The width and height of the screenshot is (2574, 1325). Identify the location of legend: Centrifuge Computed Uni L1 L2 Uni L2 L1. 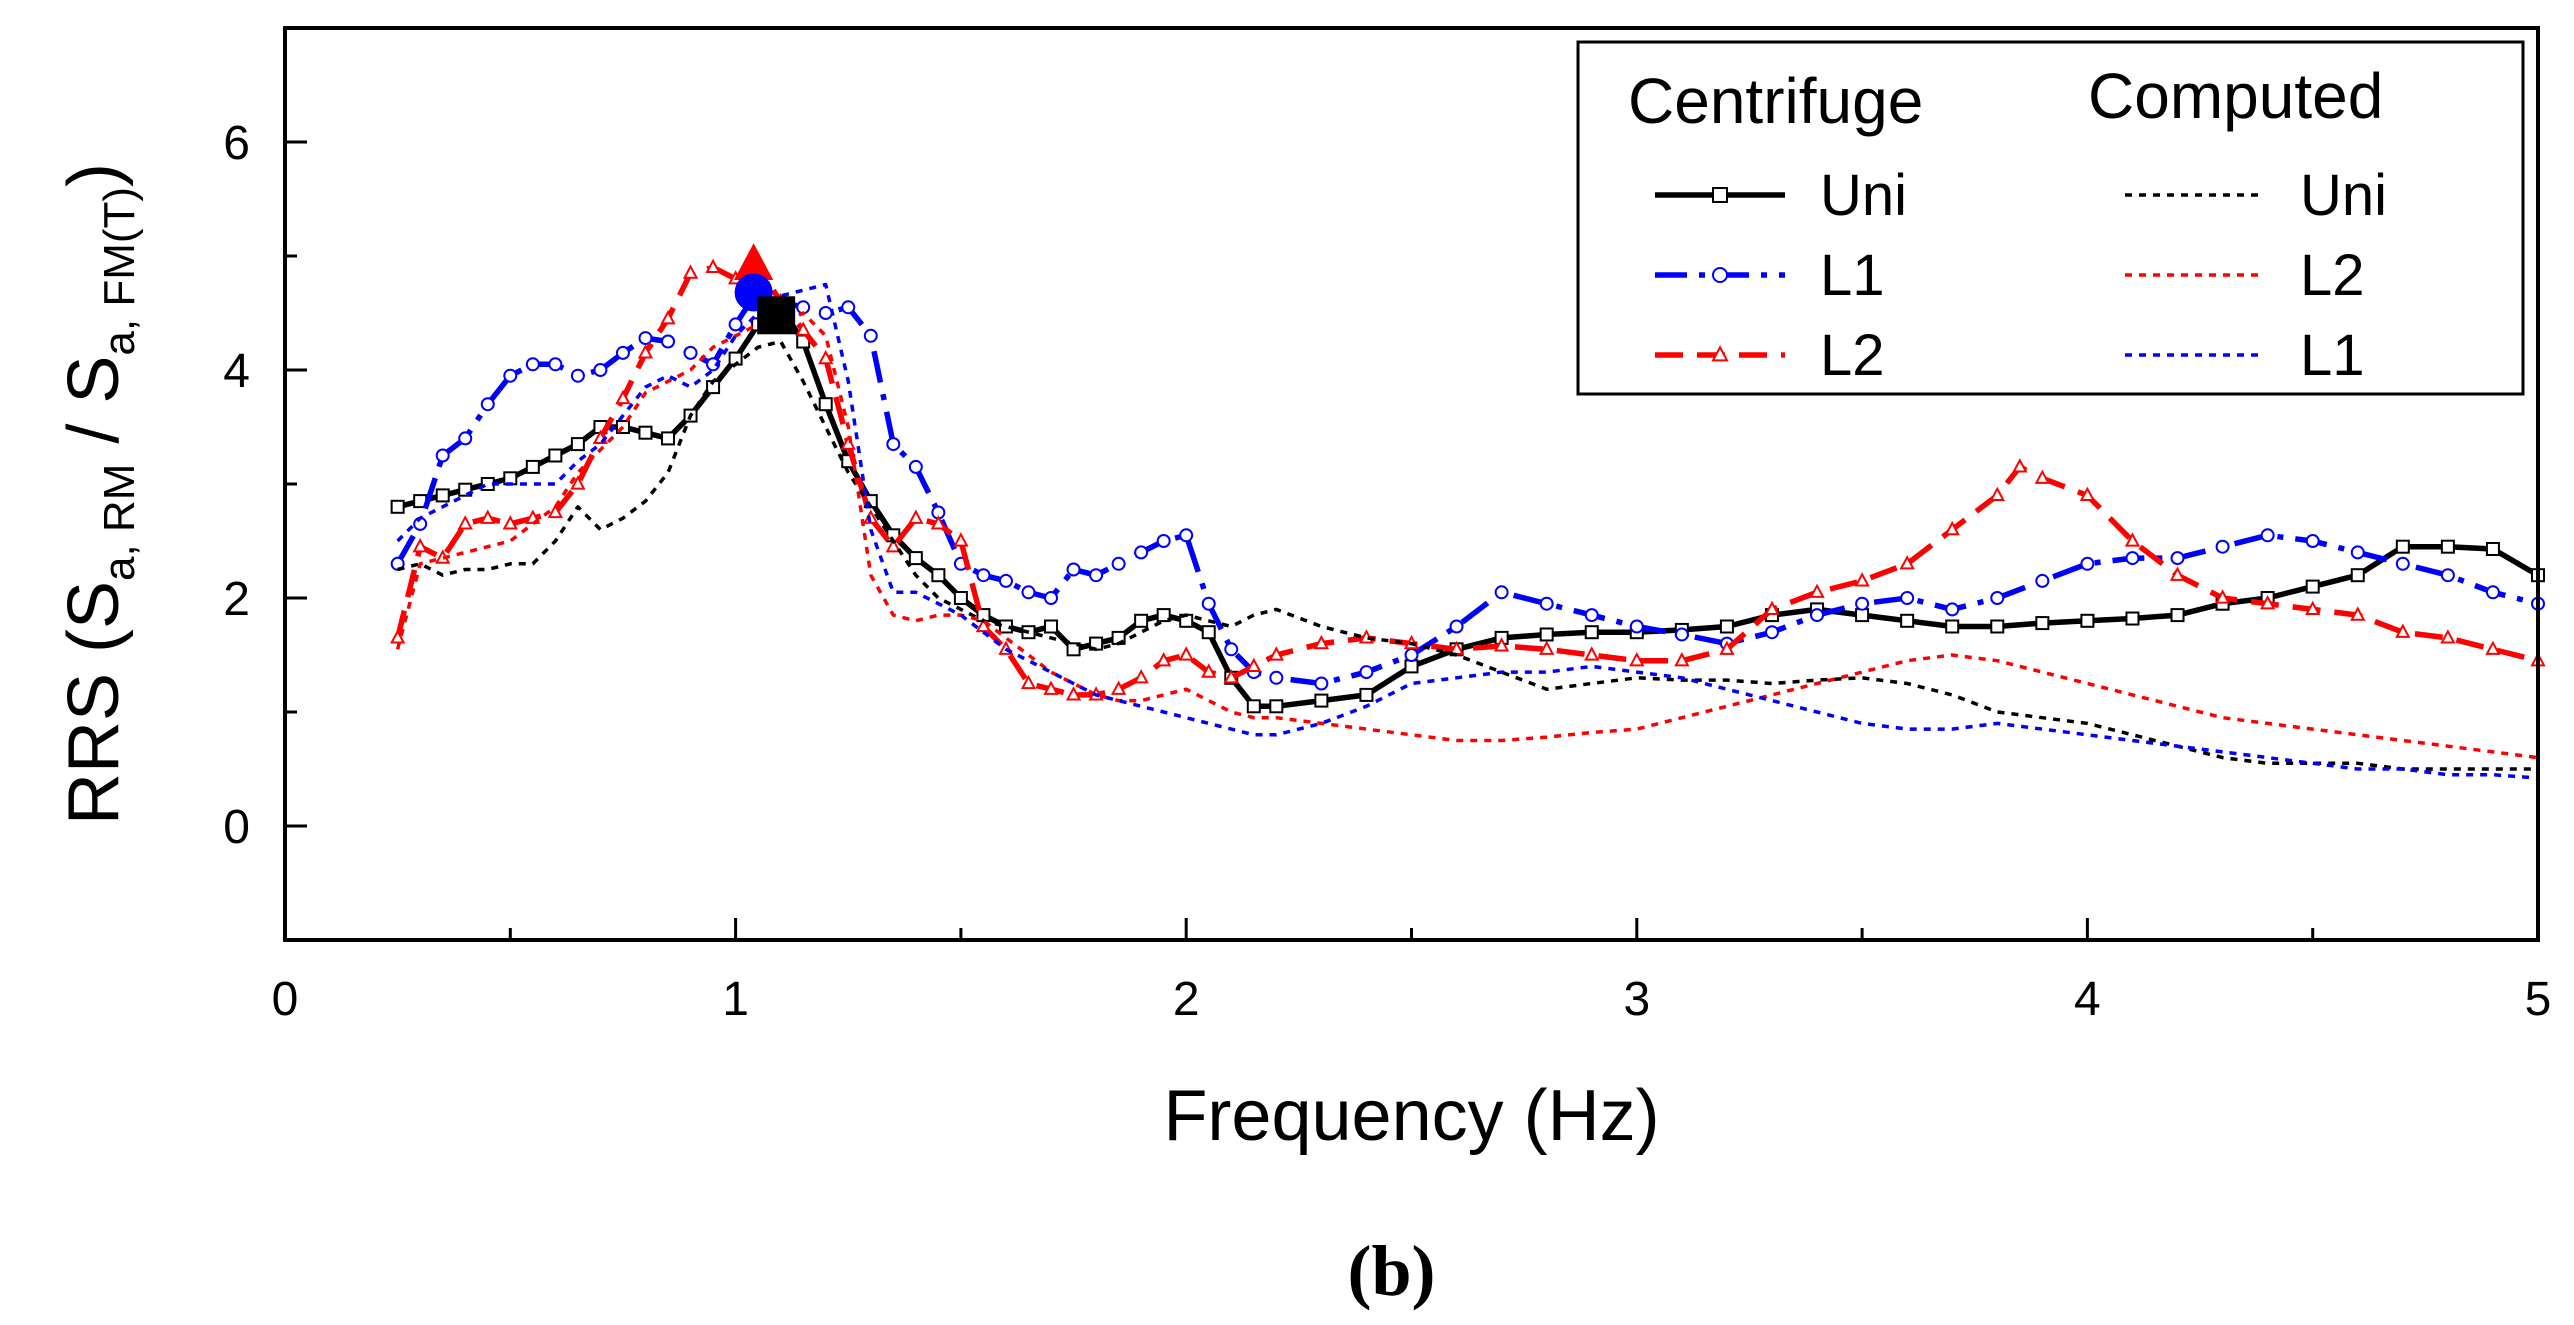
(2050, 218).